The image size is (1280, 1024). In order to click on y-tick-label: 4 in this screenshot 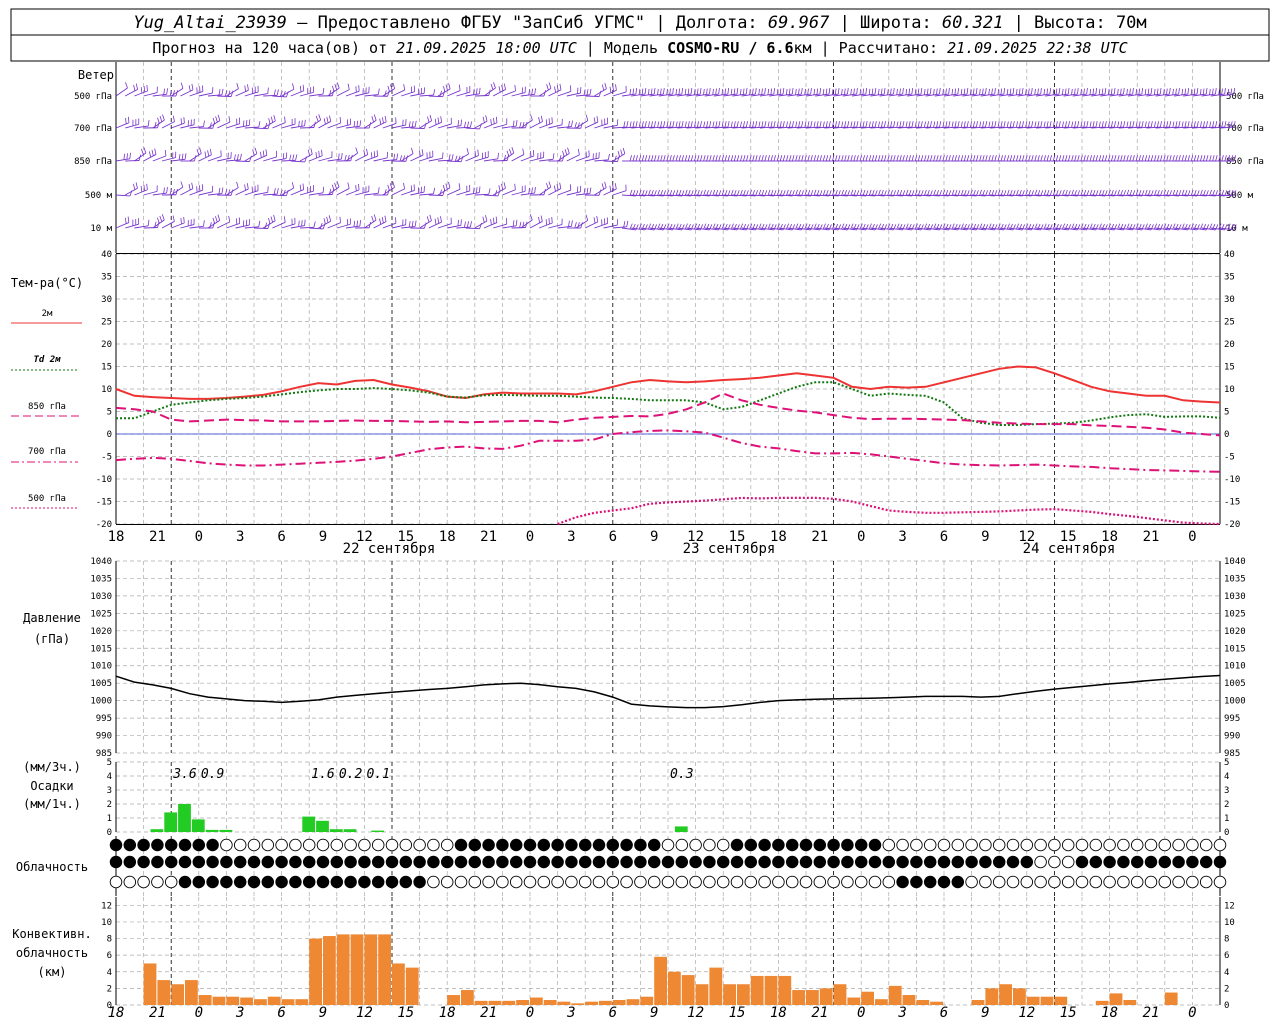, I will do `click(109, 973)`.